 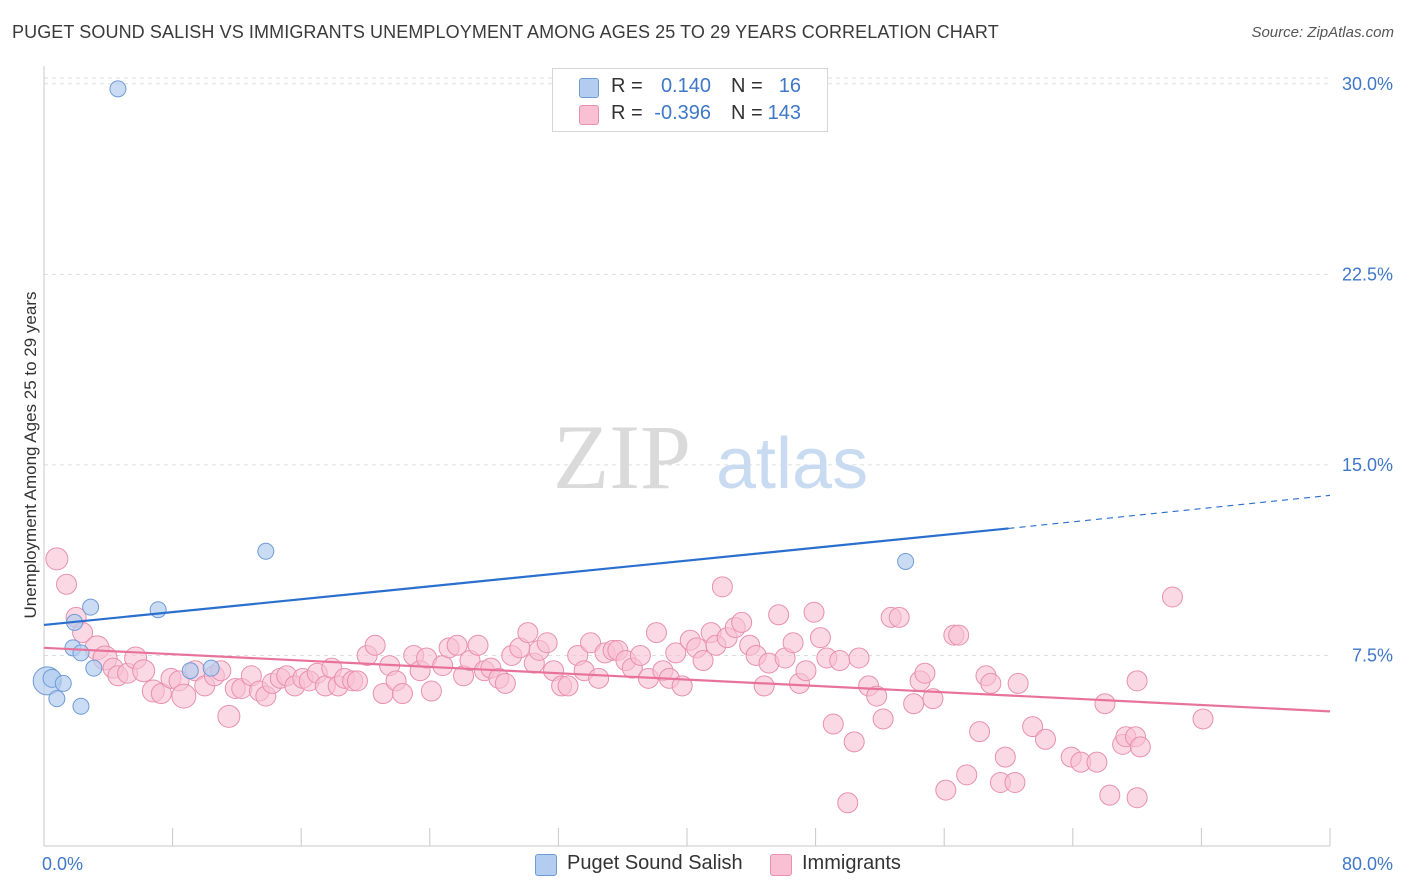 What do you see at coordinates (62, 864) in the screenshot?
I see `x-tick-label: 0.0%` at bounding box center [62, 864].